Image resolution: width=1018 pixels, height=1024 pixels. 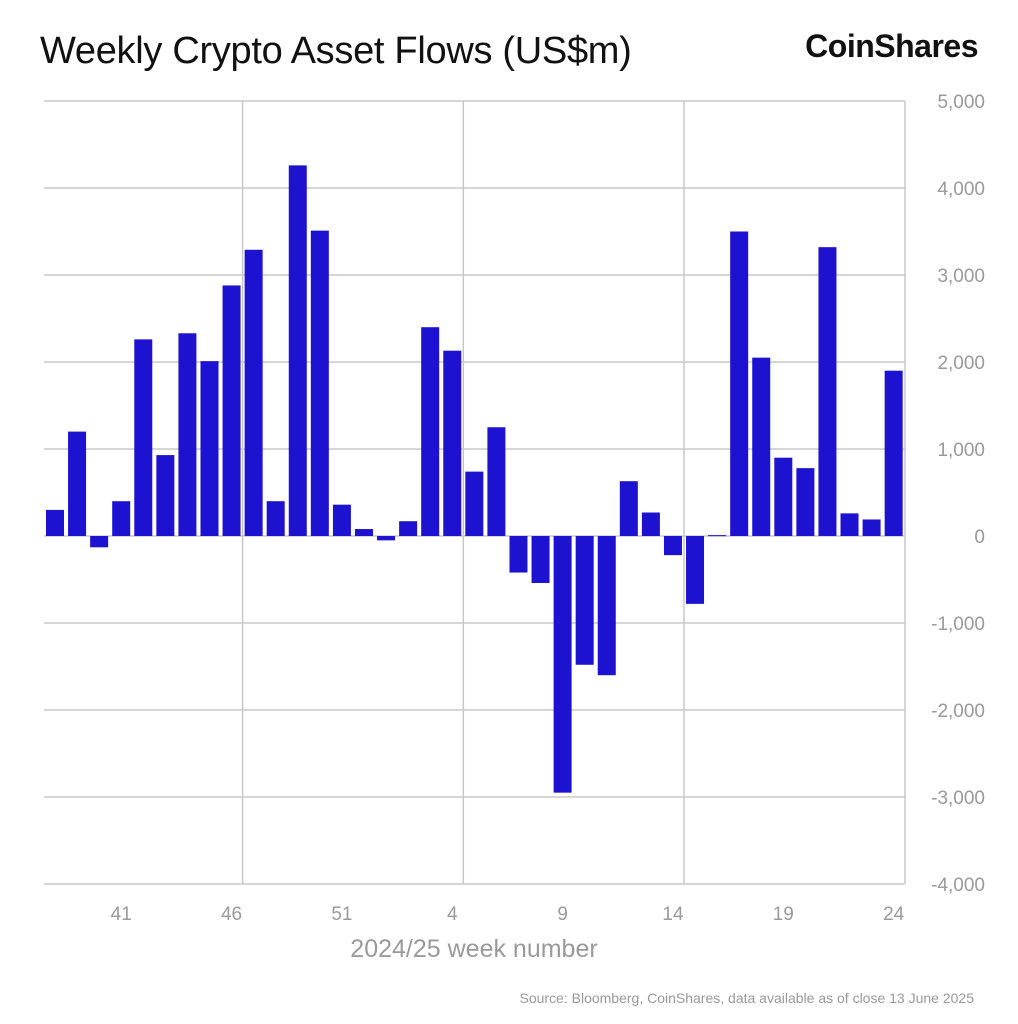 I want to click on y-tick-label: 2,000, so click(x=961, y=363).